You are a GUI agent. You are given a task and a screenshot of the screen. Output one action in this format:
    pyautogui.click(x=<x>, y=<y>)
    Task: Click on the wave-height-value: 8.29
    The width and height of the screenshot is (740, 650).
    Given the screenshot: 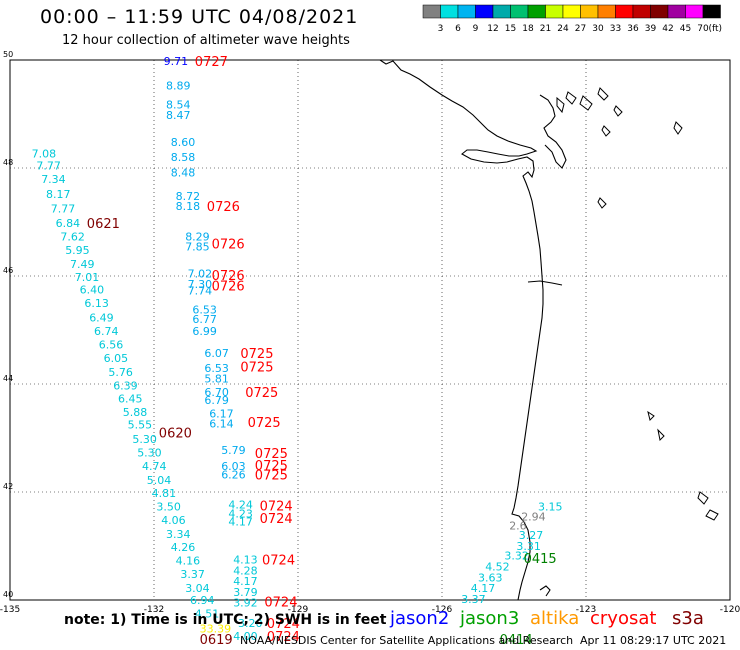 What is the action you would take?
    pyautogui.click(x=197, y=237)
    